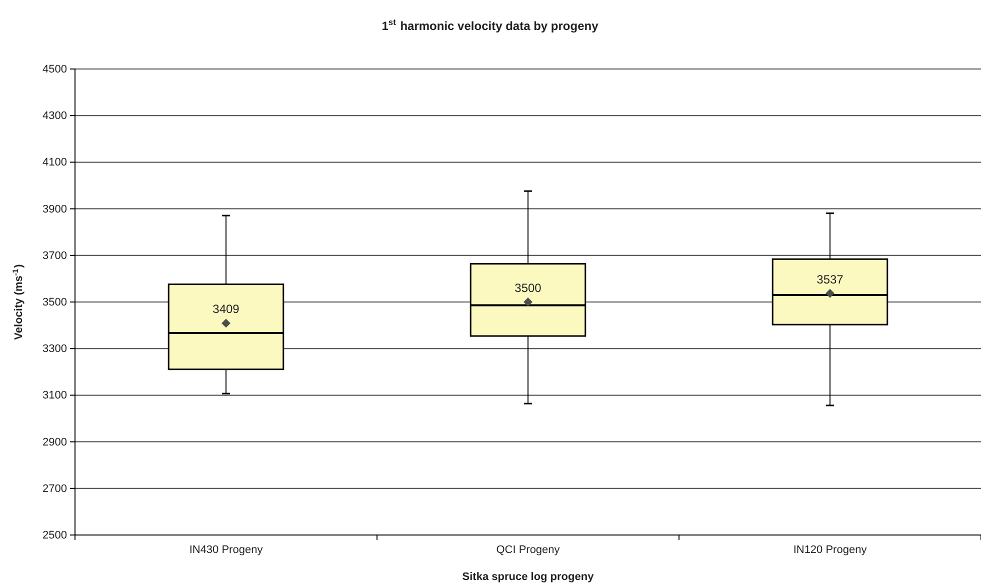  What do you see at coordinates (54, 442) in the screenshot?
I see `y-tick-label: 2900` at bounding box center [54, 442].